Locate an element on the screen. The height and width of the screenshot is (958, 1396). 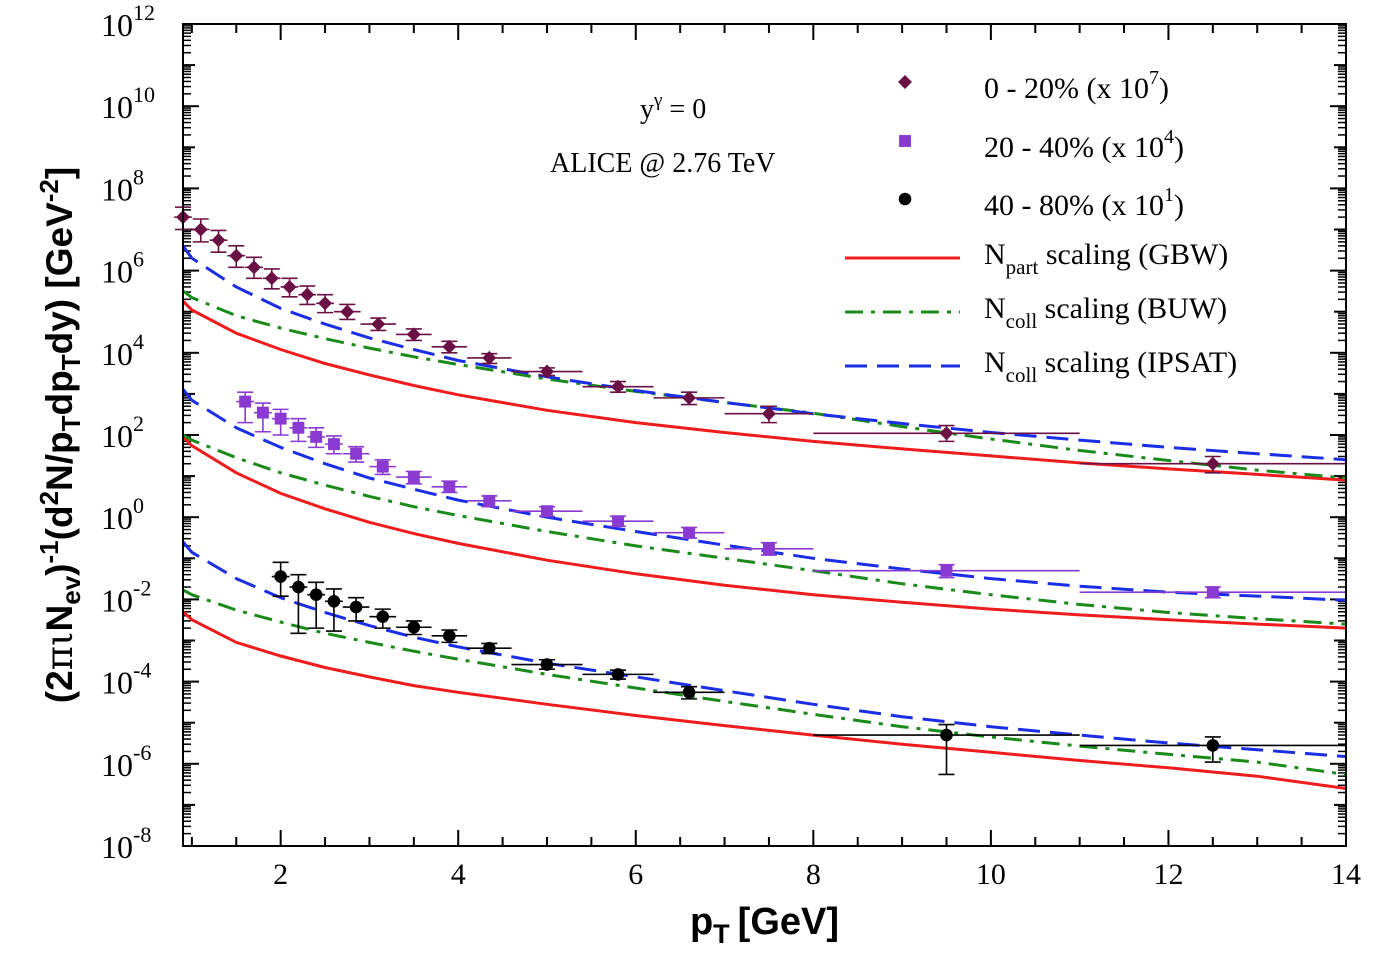
legend-label: Ncoll scaling (BUW) is located at coordinates (1105, 312).